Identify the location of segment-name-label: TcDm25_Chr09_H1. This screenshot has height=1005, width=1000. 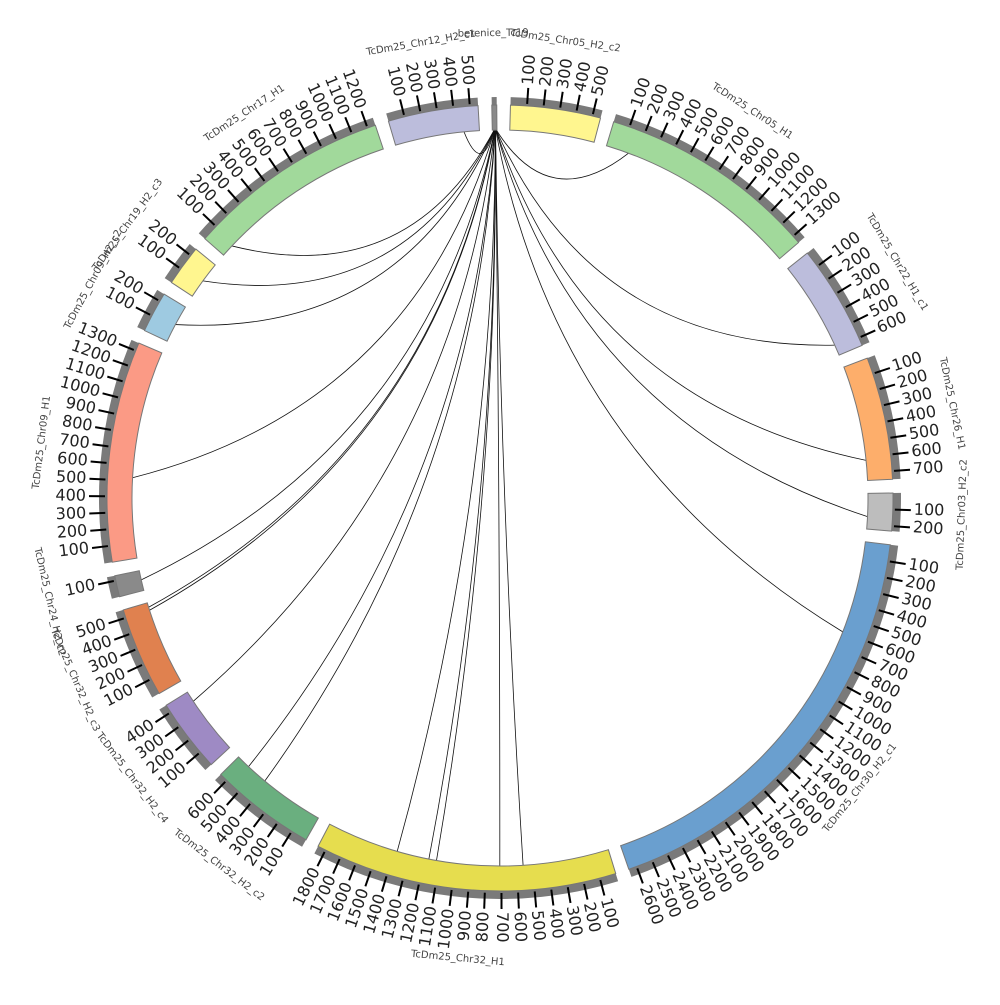
(42, 443).